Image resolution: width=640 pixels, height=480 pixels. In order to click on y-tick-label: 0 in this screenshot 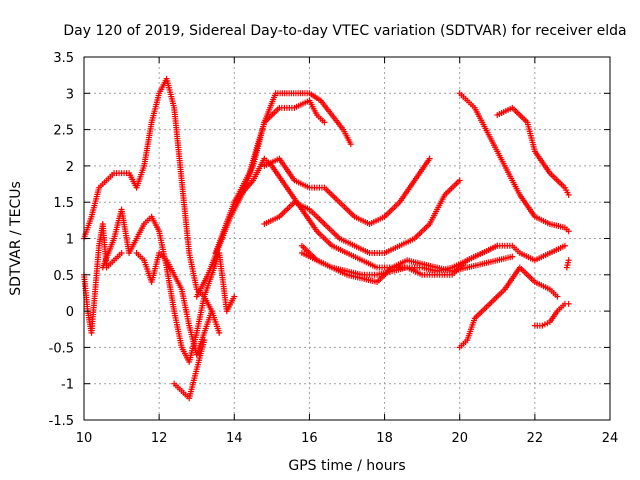, I will do `click(70, 312)`.